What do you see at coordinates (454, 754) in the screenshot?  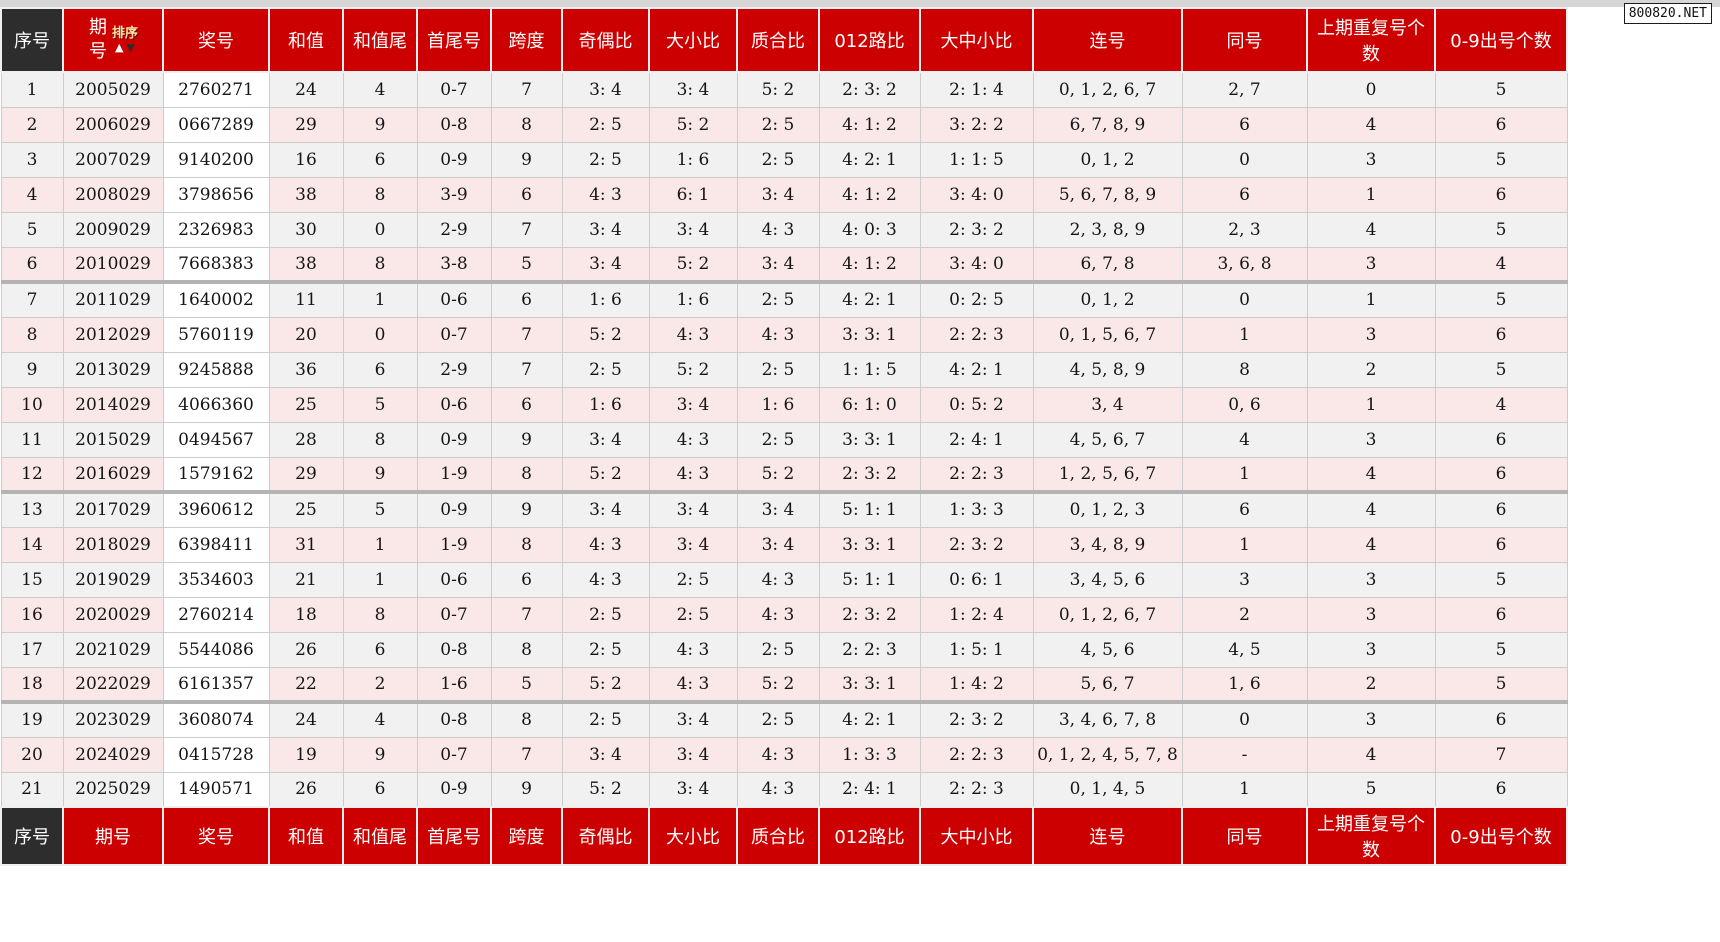 I see `cell-head-tail: 0-7` at bounding box center [454, 754].